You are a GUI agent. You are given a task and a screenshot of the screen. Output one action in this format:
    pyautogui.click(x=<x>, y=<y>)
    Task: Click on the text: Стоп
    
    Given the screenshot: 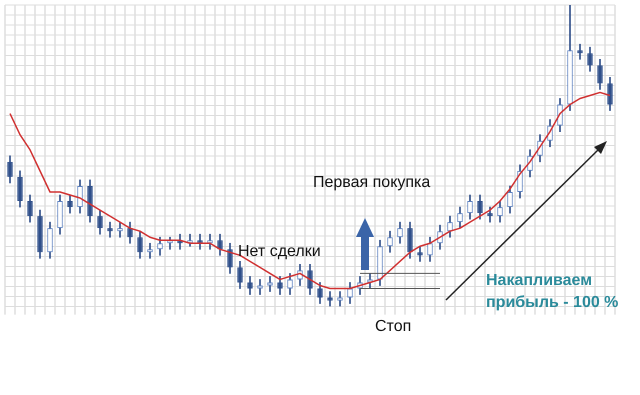 What is the action you would take?
    pyautogui.click(x=393, y=327)
    